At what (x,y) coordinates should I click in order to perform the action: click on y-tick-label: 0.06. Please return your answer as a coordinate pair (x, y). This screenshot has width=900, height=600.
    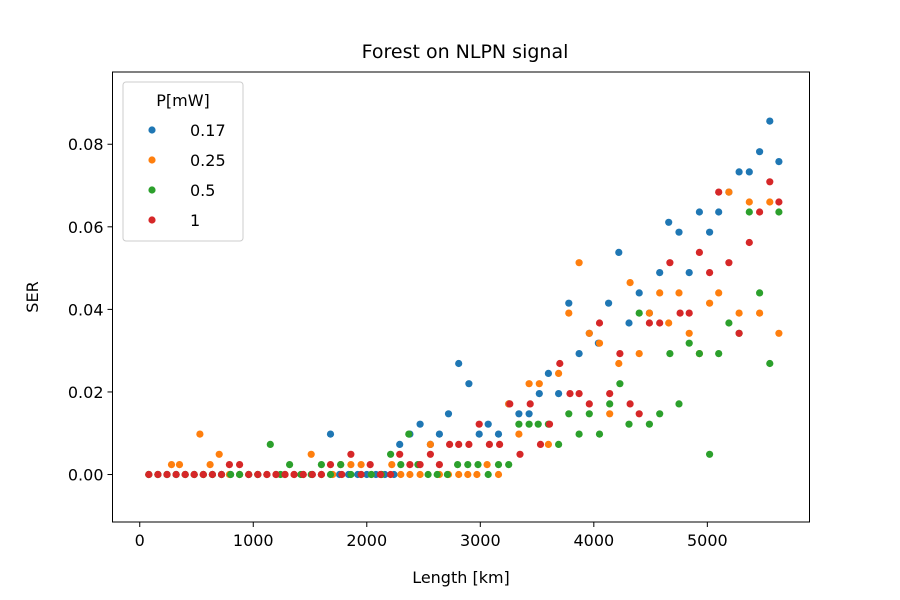
    Looking at the image, I should click on (86, 227).